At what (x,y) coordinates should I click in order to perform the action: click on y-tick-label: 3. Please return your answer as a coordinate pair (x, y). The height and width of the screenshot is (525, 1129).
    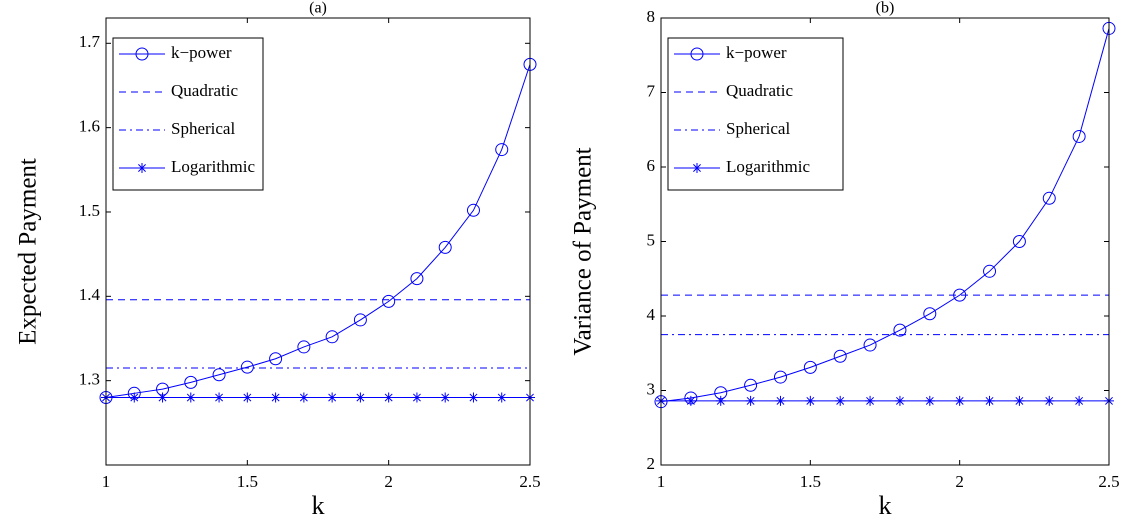
    Looking at the image, I should click on (651, 388).